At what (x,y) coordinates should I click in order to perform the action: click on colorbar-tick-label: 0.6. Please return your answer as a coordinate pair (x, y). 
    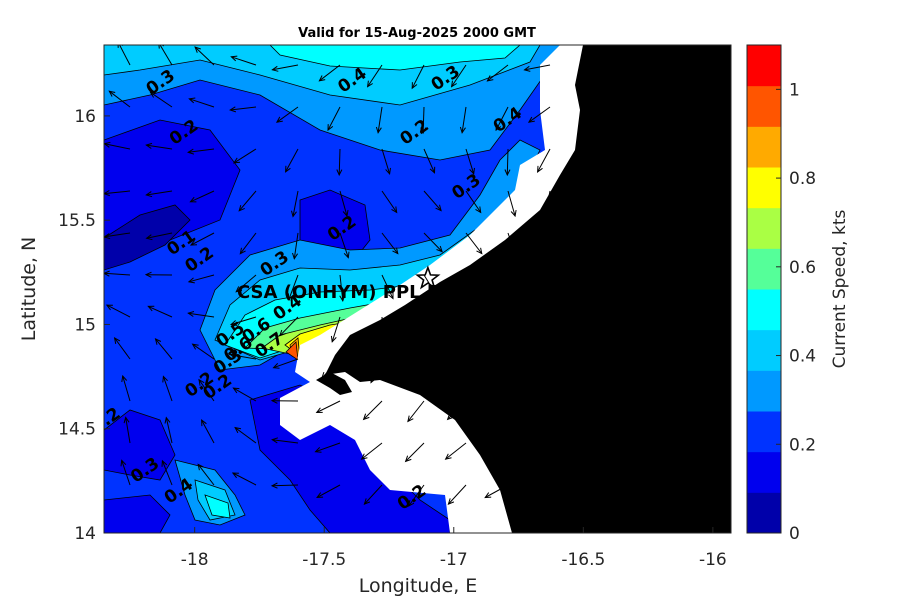
    Looking at the image, I should click on (802, 268).